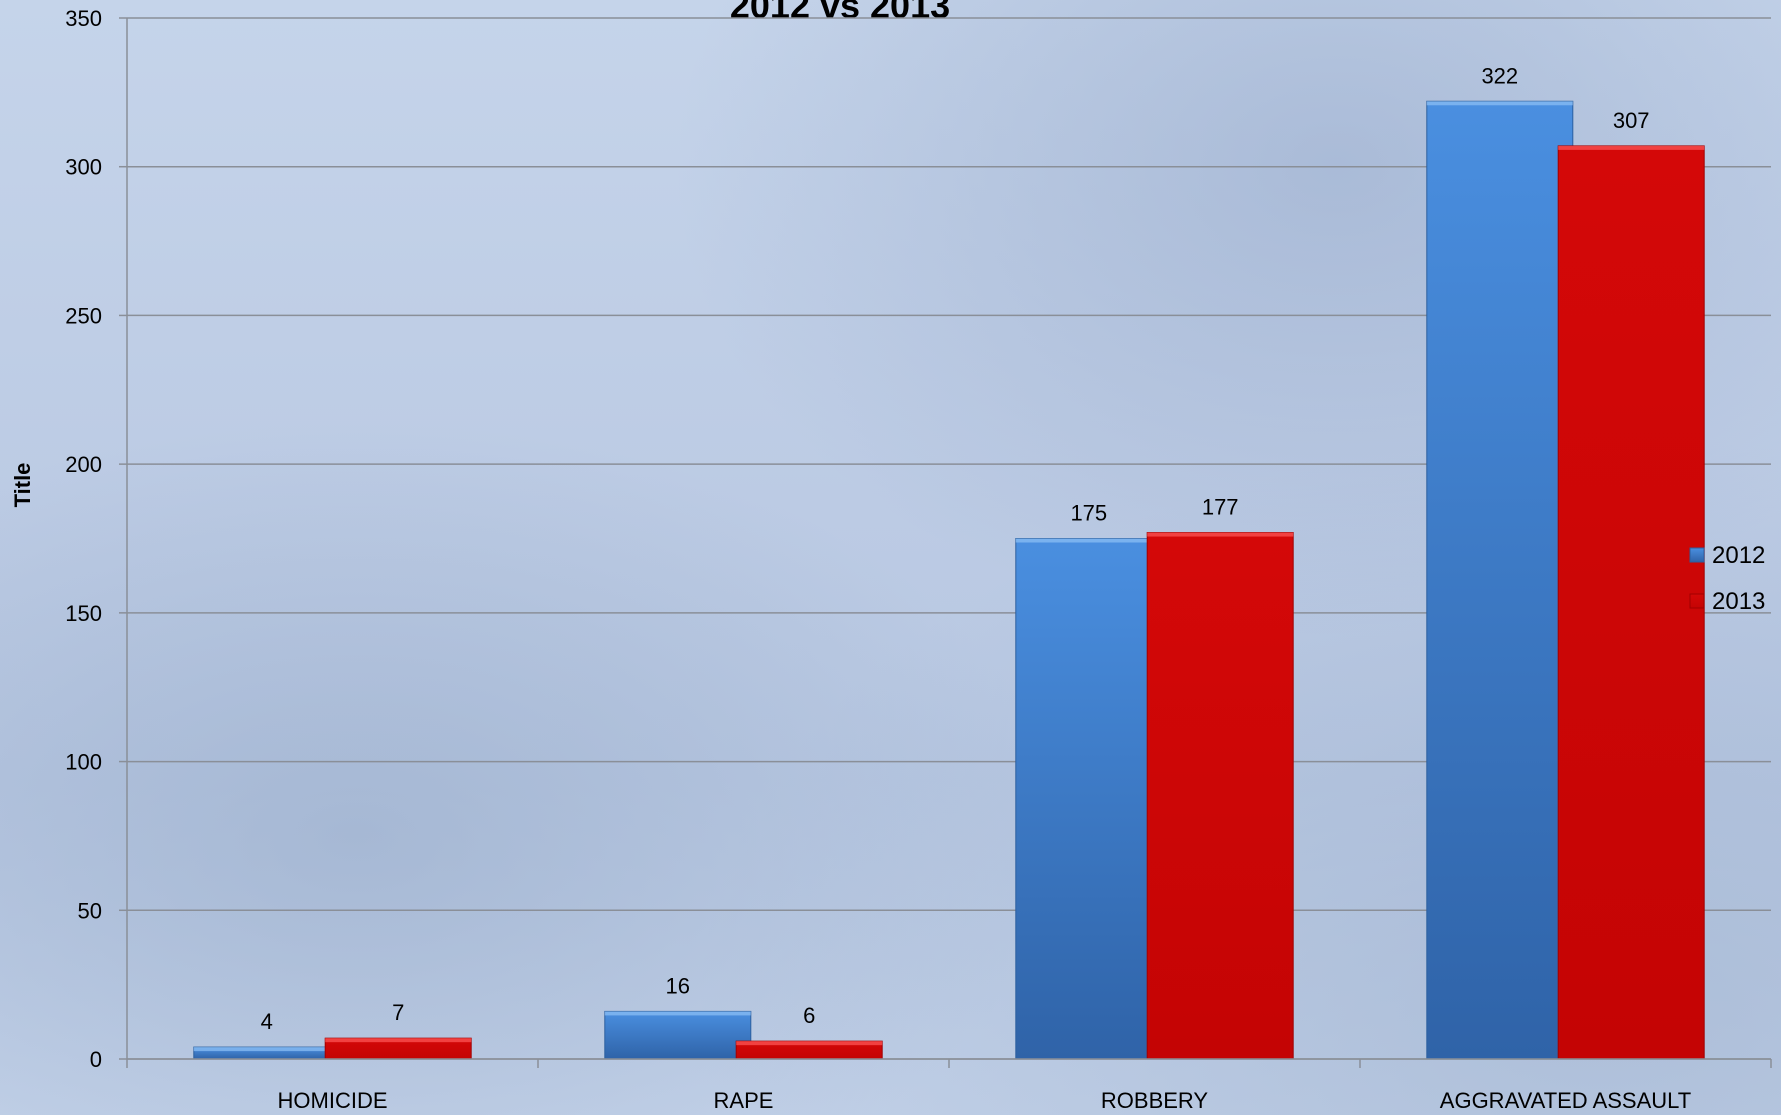  Describe the element at coordinates (678, 1035) in the screenshot. I see `bar-2012-rape` at that location.